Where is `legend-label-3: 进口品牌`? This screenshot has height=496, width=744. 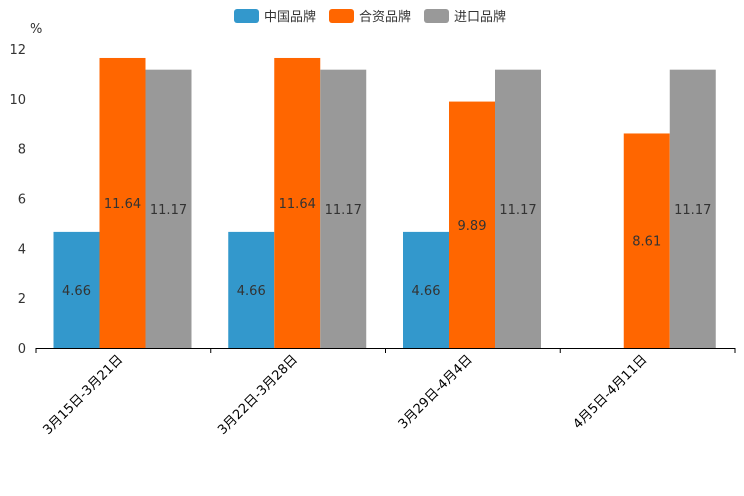 legend-label-3: 进口品牌 is located at coordinates (480, 17).